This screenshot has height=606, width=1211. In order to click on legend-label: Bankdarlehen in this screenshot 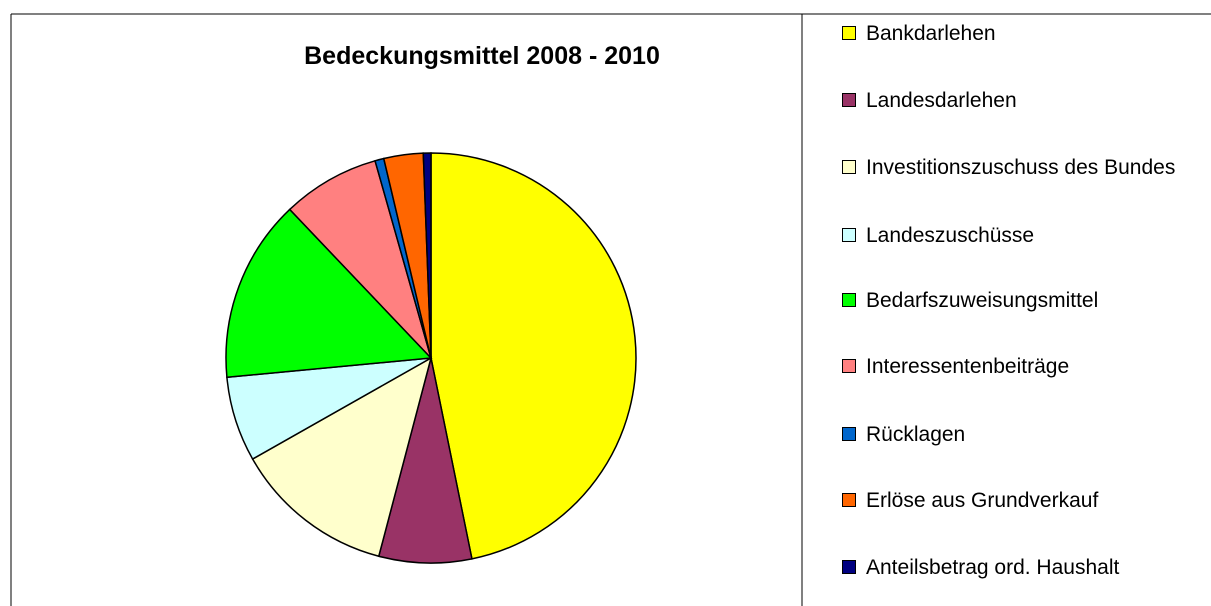, I will do `click(931, 33)`.